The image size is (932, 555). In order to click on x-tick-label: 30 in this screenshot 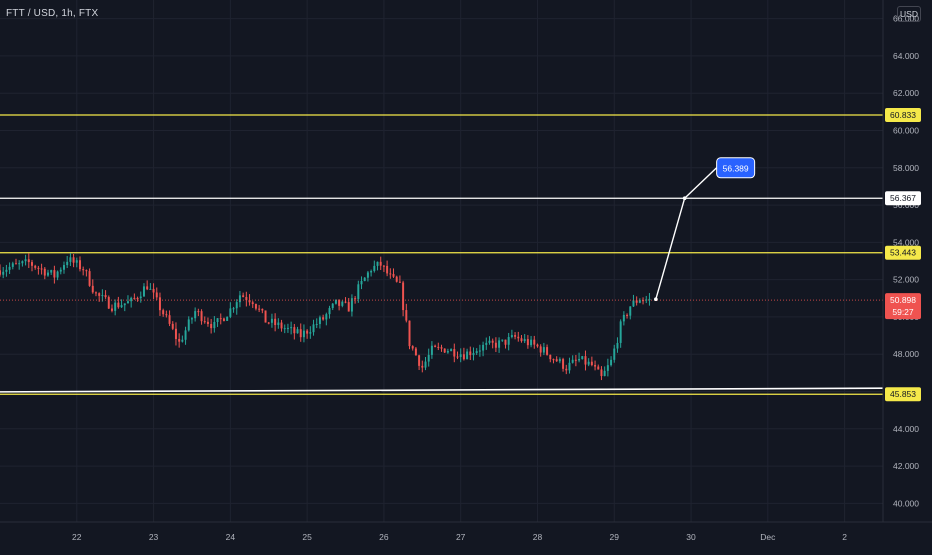, I will do `click(691, 537)`.